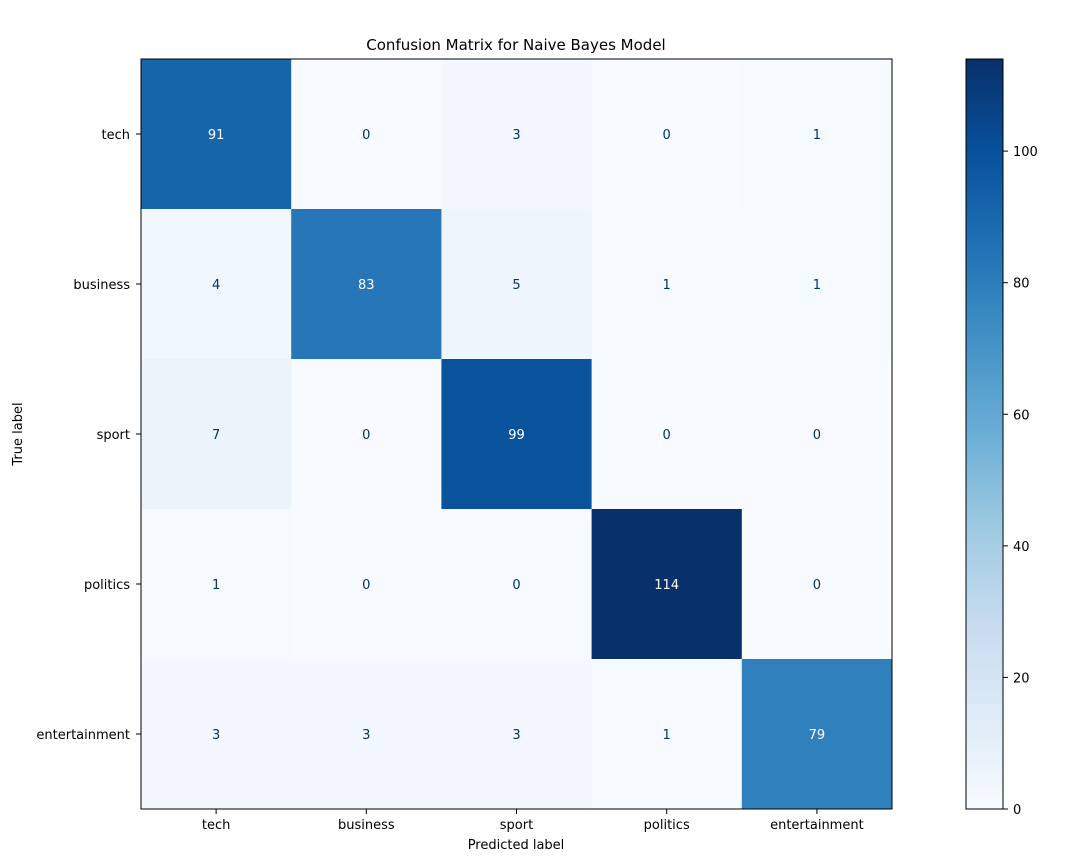 The width and height of the screenshot is (1066, 864). What do you see at coordinates (216, 825) in the screenshot?
I see `x-tick-label: tech` at bounding box center [216, 825].